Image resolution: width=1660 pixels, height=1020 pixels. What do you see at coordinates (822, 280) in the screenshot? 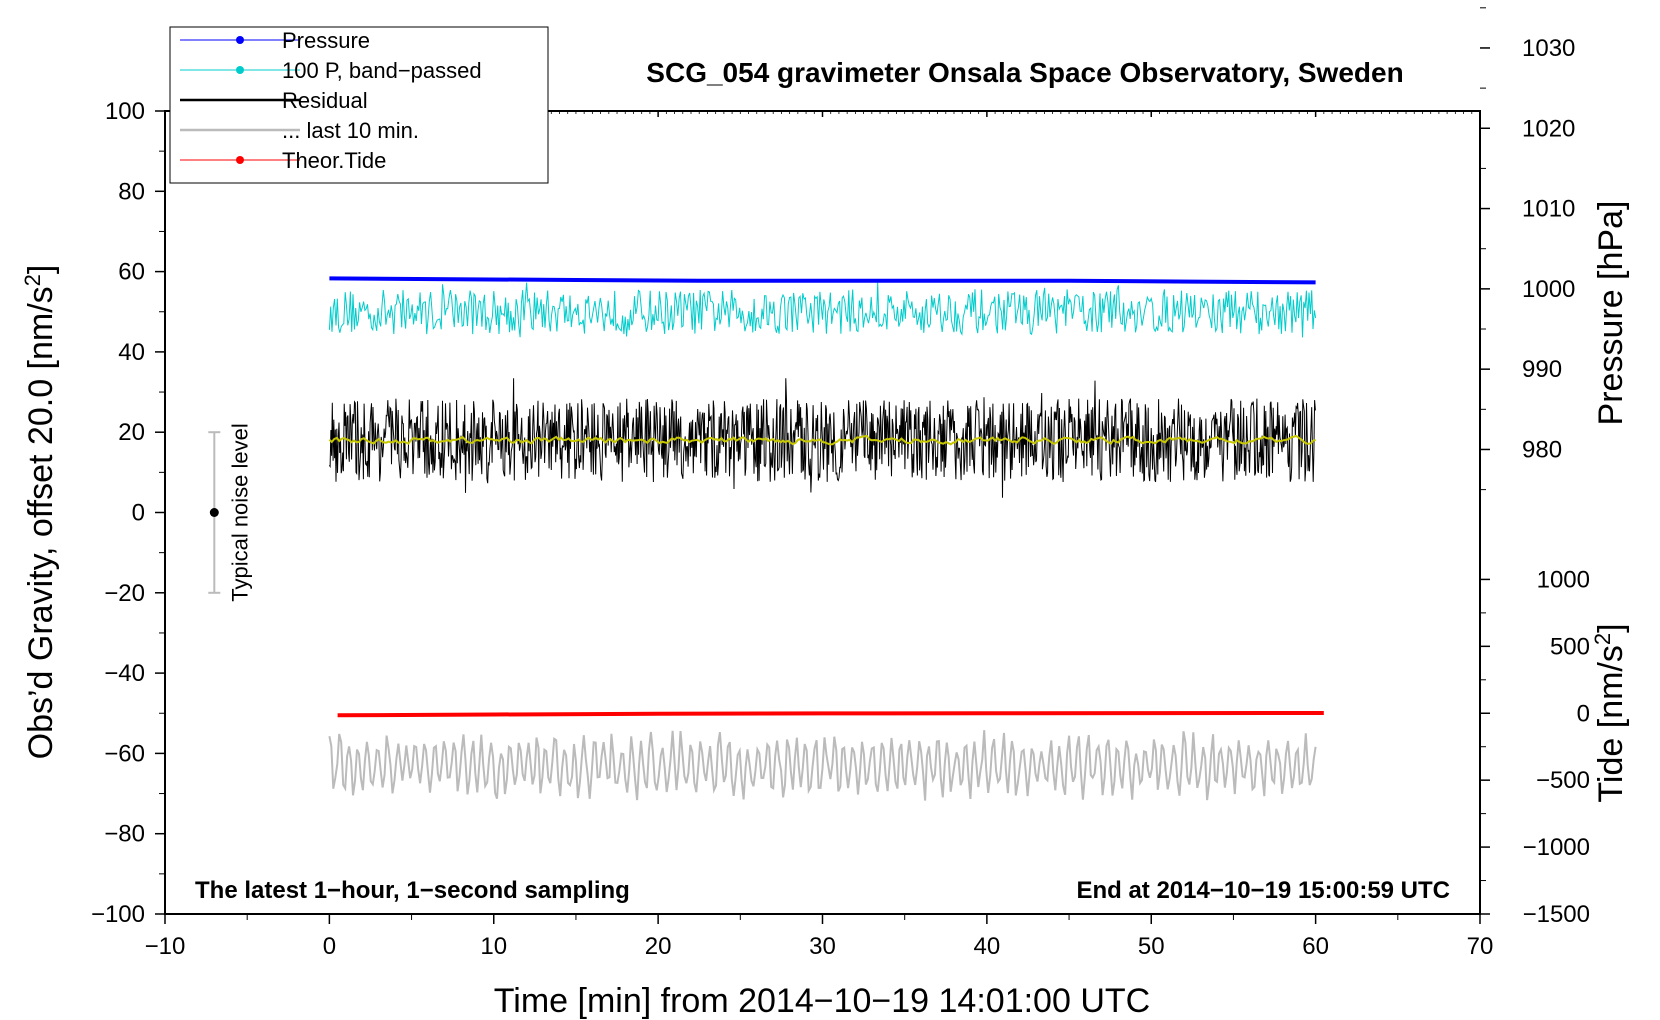
I see `series-pressure` at bounding box center [822, 280].